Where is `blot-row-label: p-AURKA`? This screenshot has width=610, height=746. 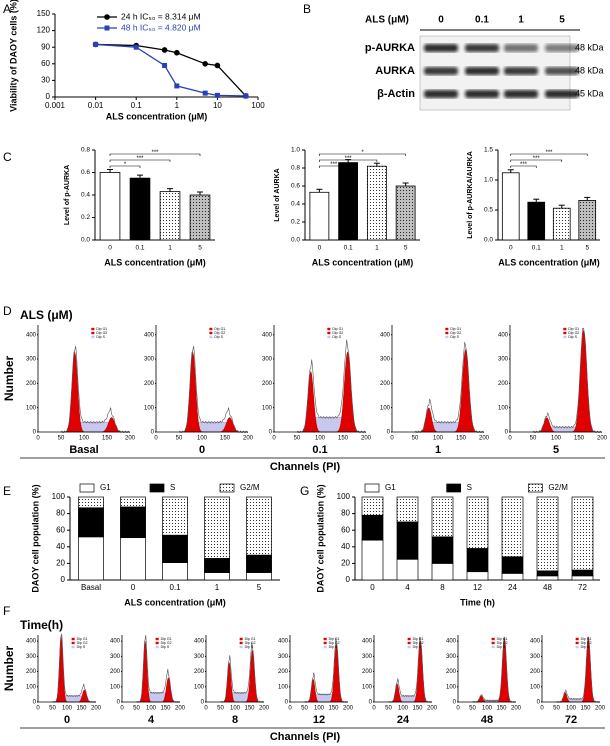
blot-row-label: p-AURKA is located at coordinates (390, 48).